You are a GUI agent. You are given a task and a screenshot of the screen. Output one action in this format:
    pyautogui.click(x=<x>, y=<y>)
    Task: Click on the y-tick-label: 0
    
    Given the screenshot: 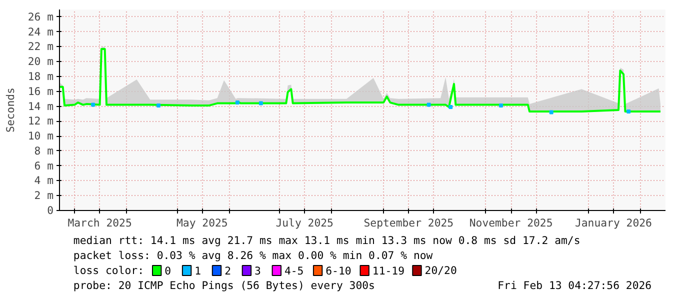 What is the action you would take?
    pyautogui.click(x=50, y=210)
    